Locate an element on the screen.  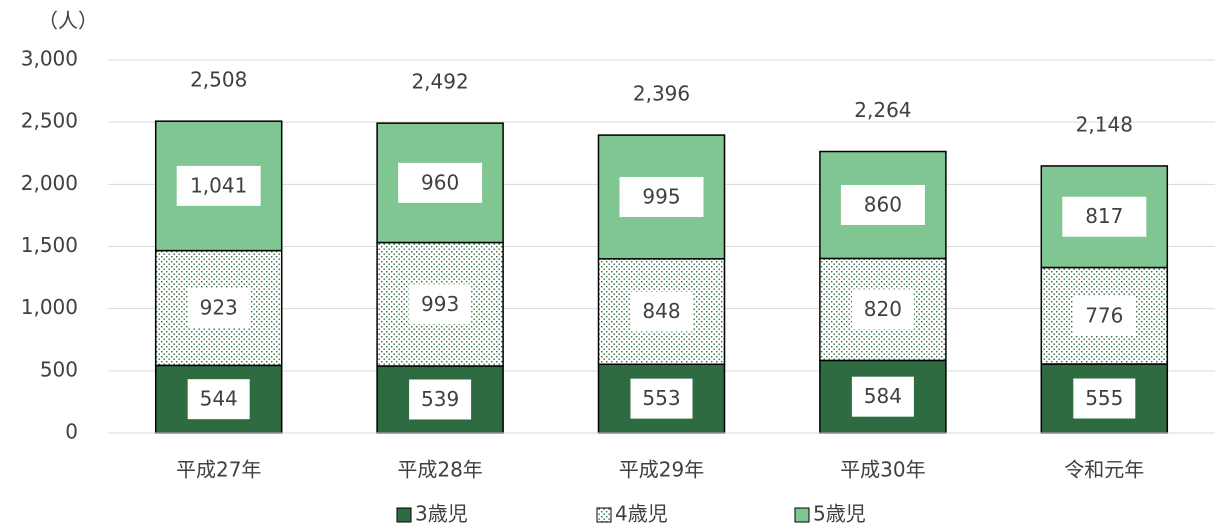
y-tick-label: 1,500 is located at coordinates (49, 245).